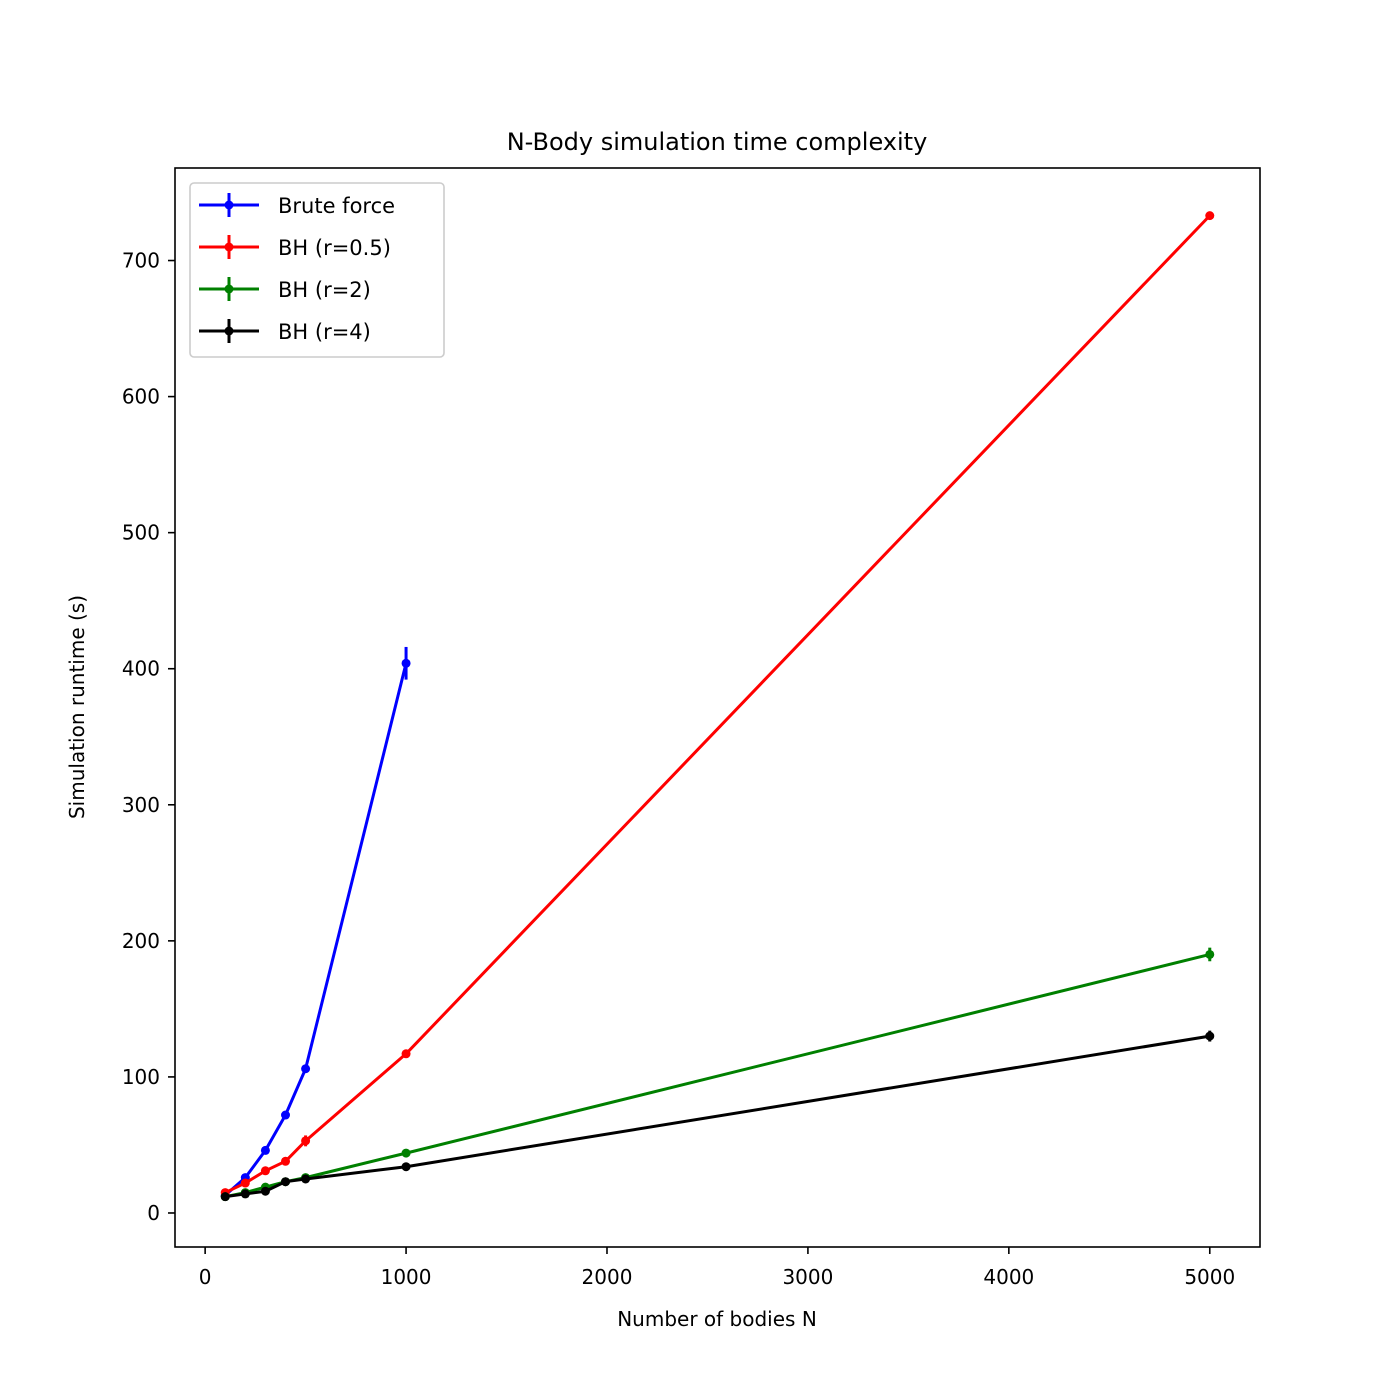 This screenshot has width=1400, height=1400. I want to click on x-tick-label: 4000, so click(1008, 1277).